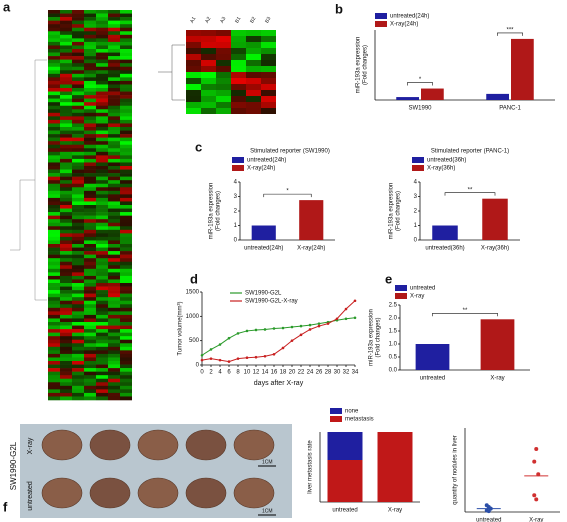  What do you see at coordinates (279, 383) in the screenshot?
I see `x-axis-label: days after X-ray` at bounding box center [279, 383].